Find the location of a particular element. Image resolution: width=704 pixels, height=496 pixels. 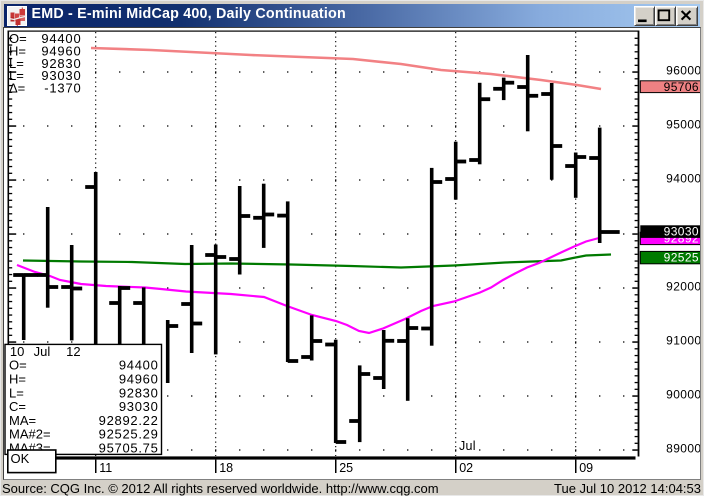

svg-text: 91000 is located at coordinates (683, 340).